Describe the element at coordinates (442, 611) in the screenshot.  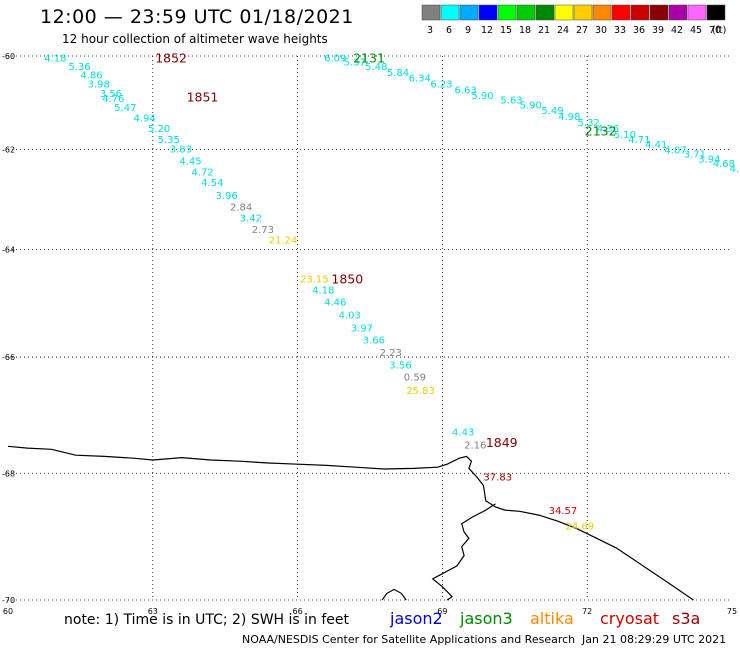
I see `longitude-tick-label: 69` at that location.